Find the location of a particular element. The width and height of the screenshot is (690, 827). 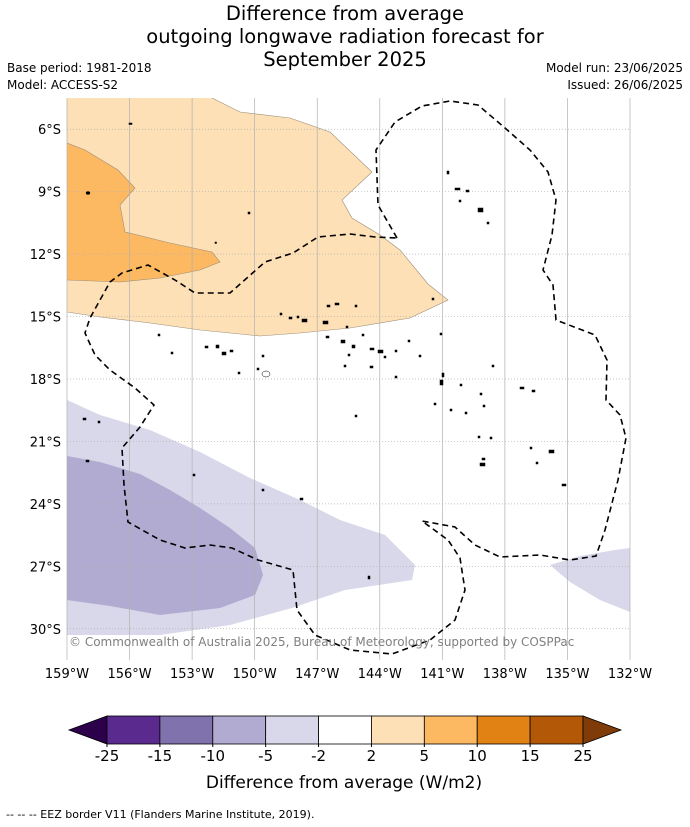

colorbar-title: Difference from average (W/m2) is located at coordinates (344, 783).